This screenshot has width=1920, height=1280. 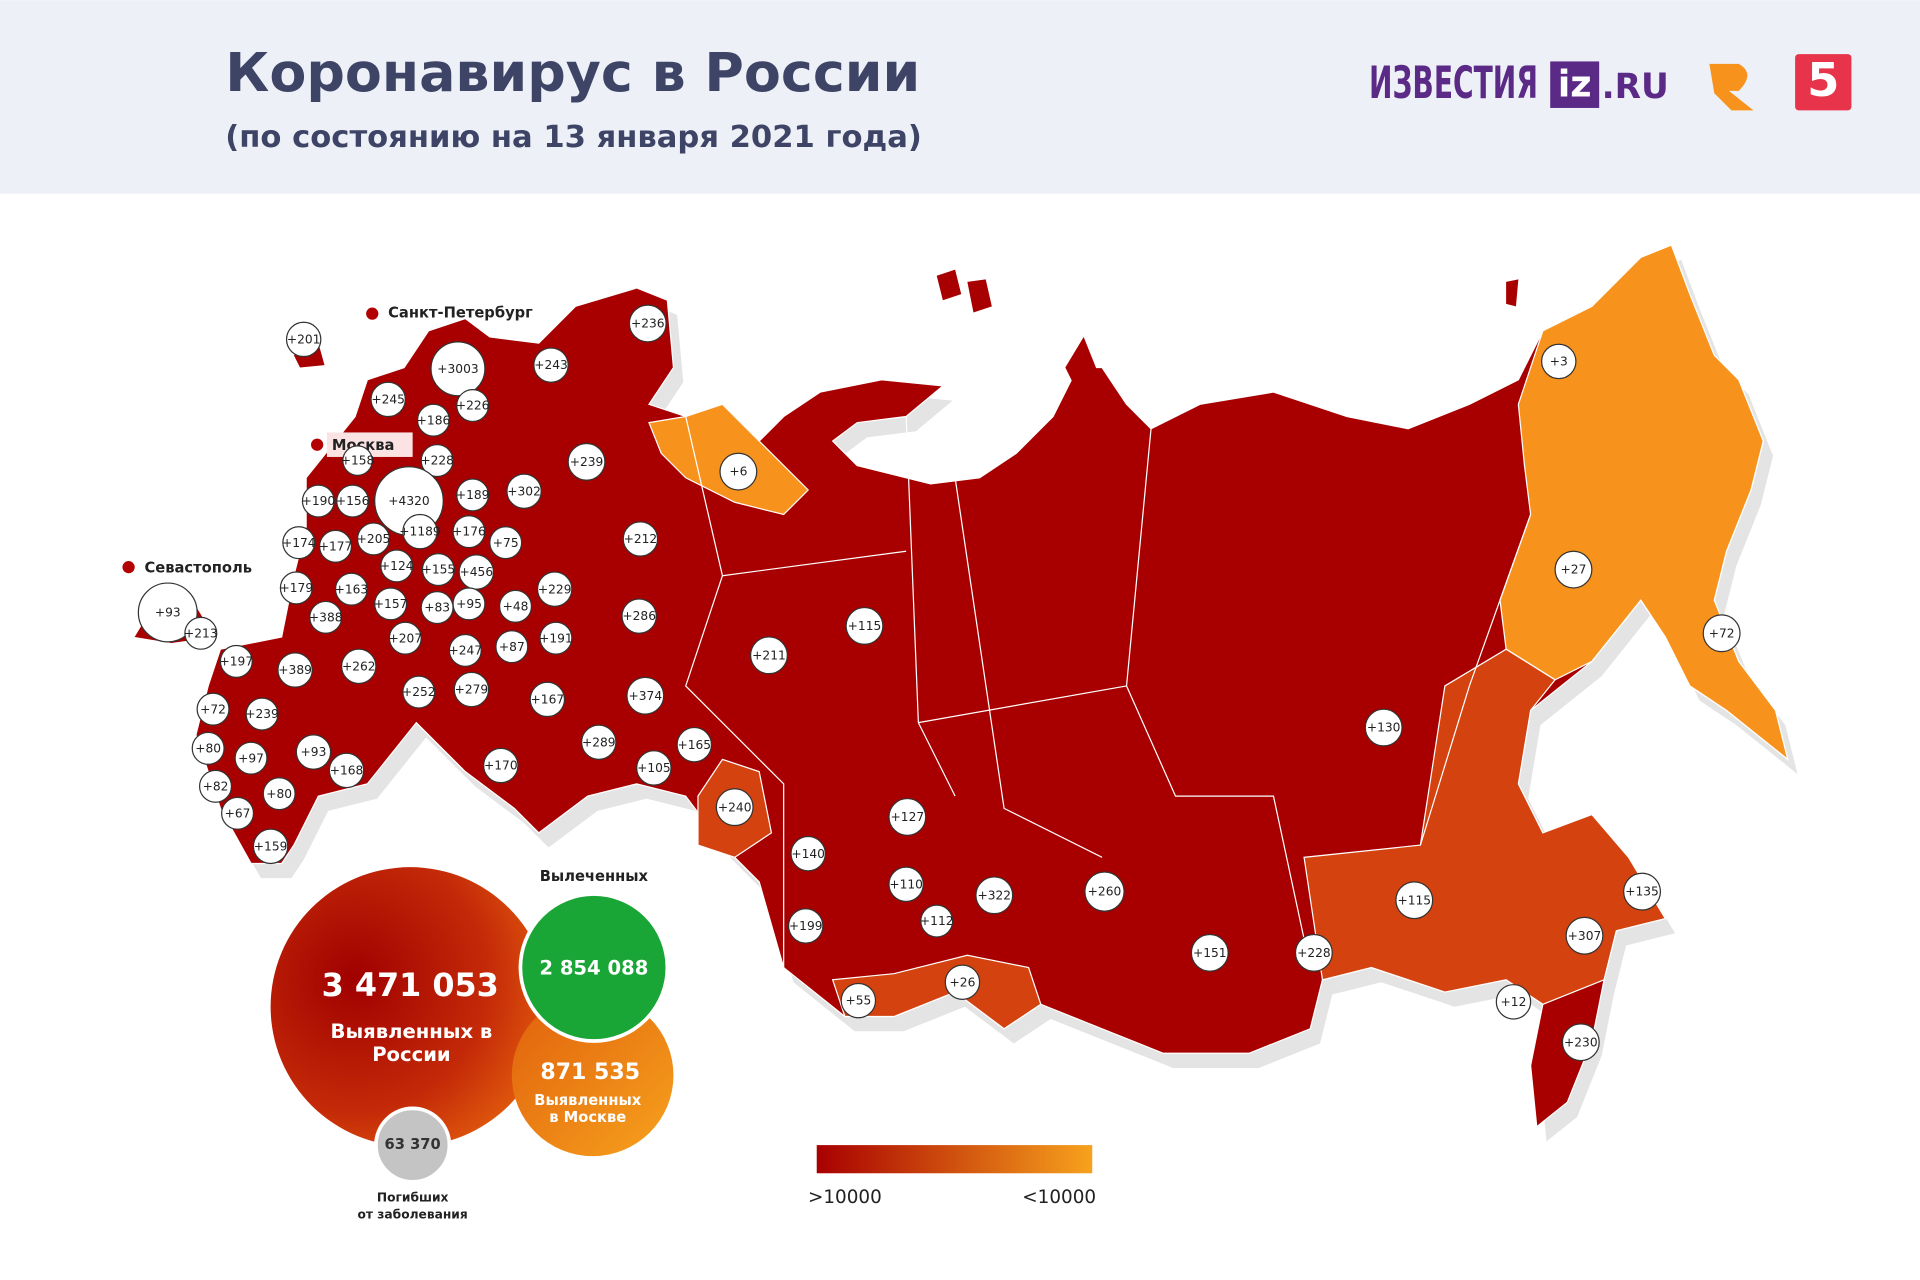 I want to click on region-label: +80, so click(x=208, y=748).